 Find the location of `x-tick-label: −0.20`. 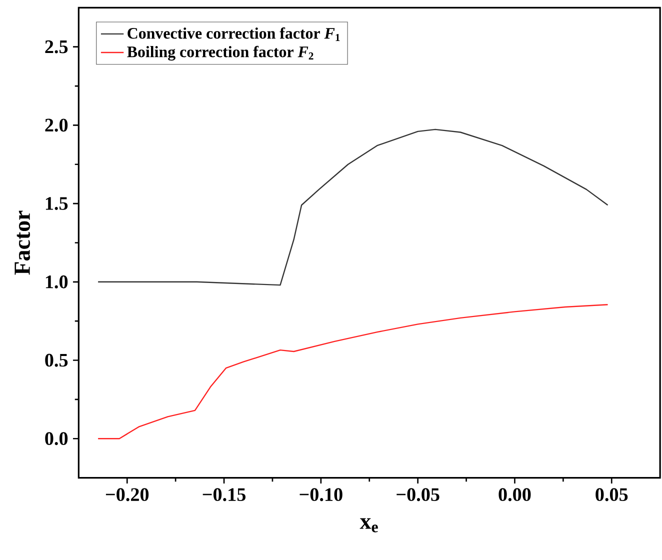

x-tick-label: −0.20 is located at coordinates (127, 494).